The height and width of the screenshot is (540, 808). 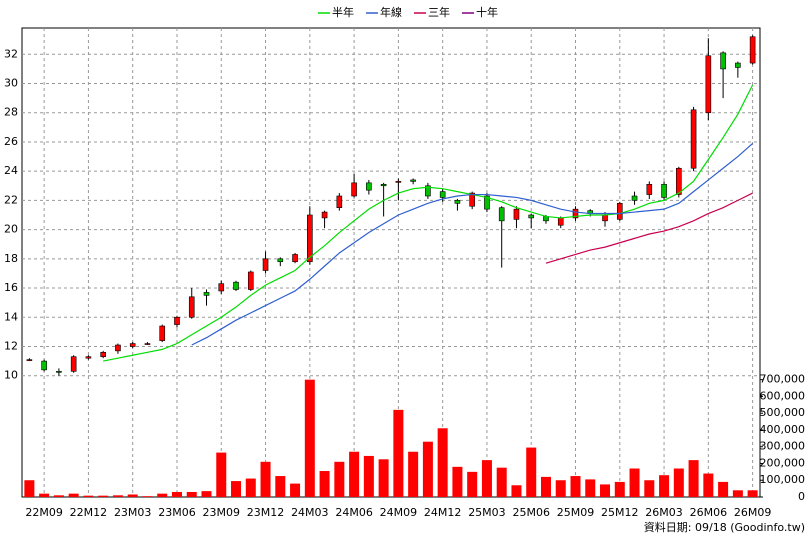 I want to click on x-tick-label: 25M06, so click(x=531, y=512).